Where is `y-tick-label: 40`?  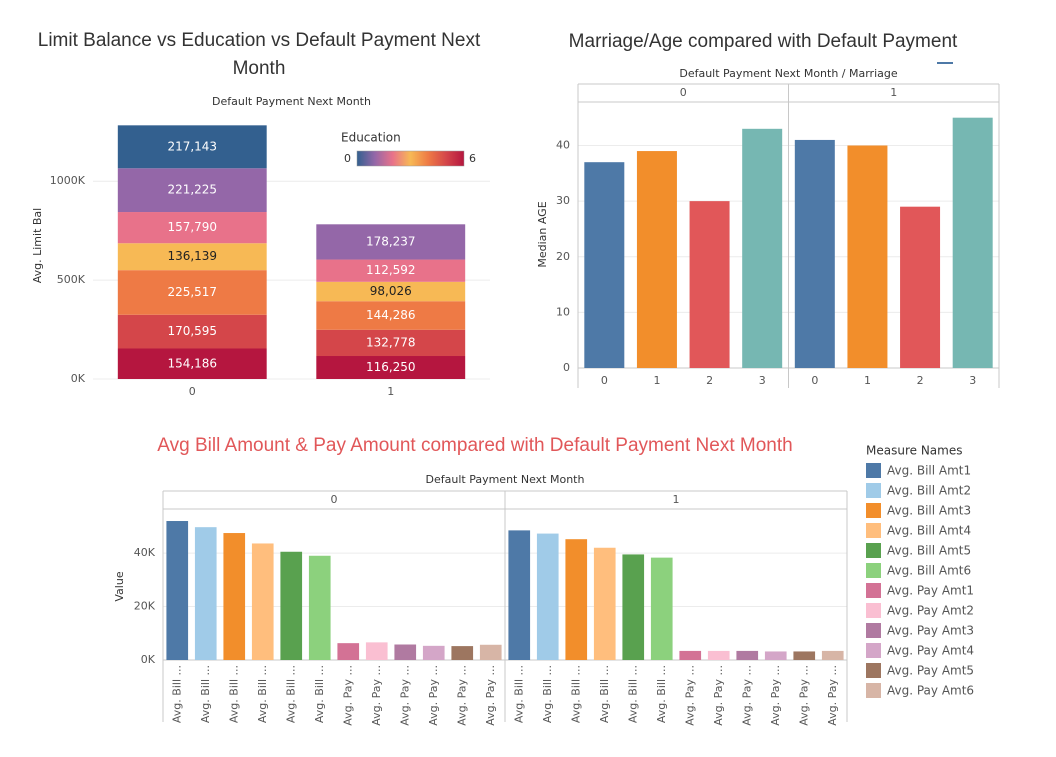 y-tick-label: 40 is located at coordinates (563, 145).